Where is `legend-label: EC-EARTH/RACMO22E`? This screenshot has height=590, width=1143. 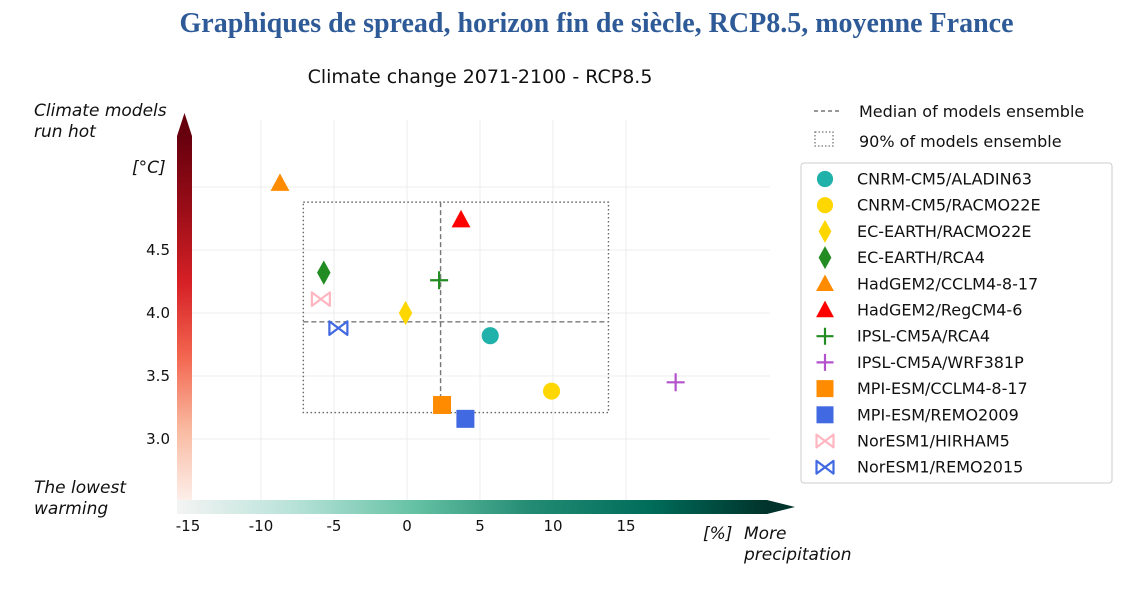
legend-label: EC-EARTH/RACMO22E is located at coordinates (944, 231).